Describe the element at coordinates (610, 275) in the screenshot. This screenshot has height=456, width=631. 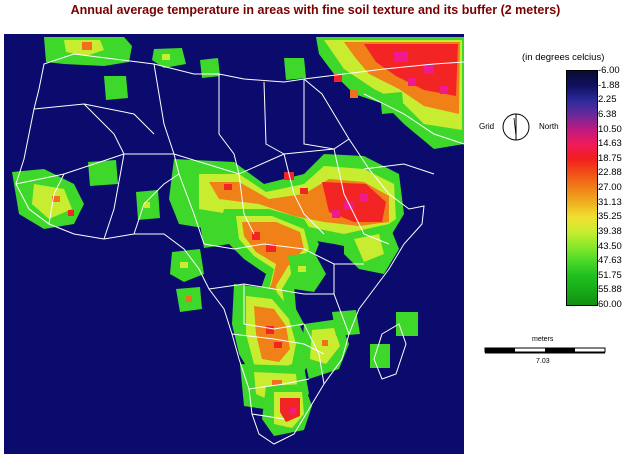
I see `legend-label: 51.75` at that location.